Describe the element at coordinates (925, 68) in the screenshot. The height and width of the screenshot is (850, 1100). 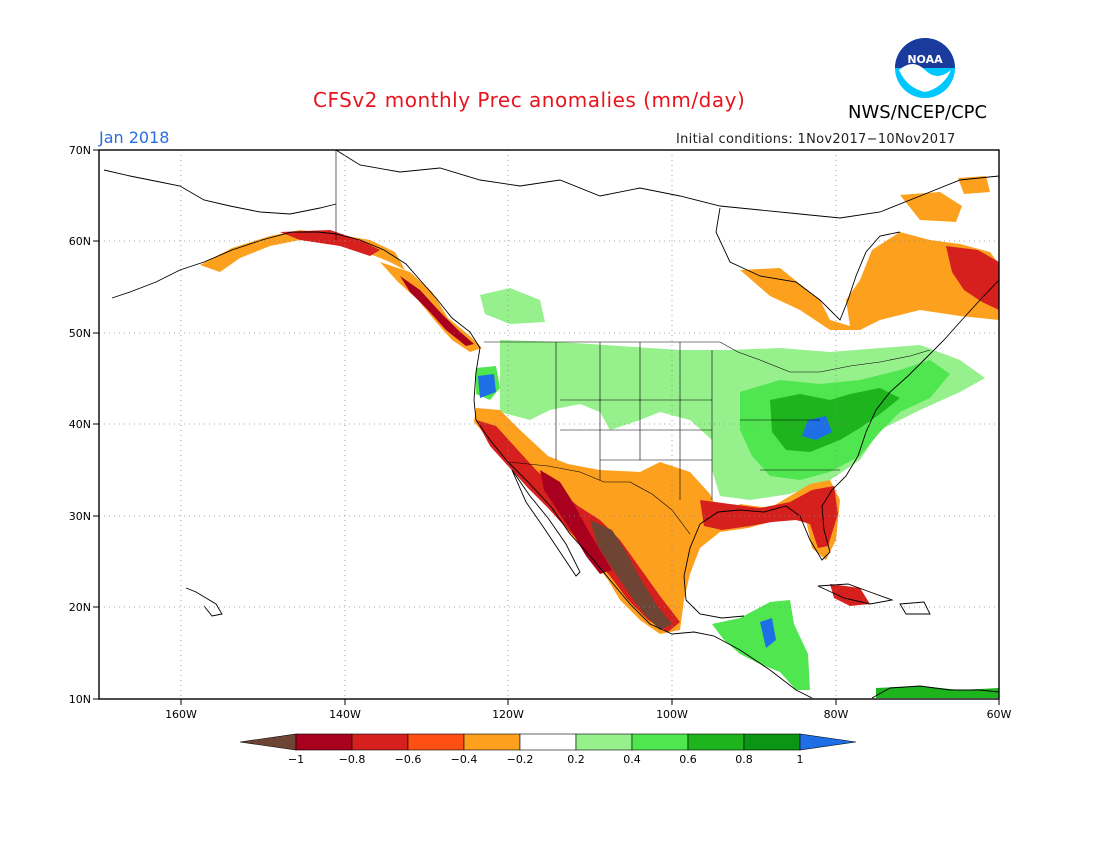
I see `noaa-logo: NOAA` at that location.